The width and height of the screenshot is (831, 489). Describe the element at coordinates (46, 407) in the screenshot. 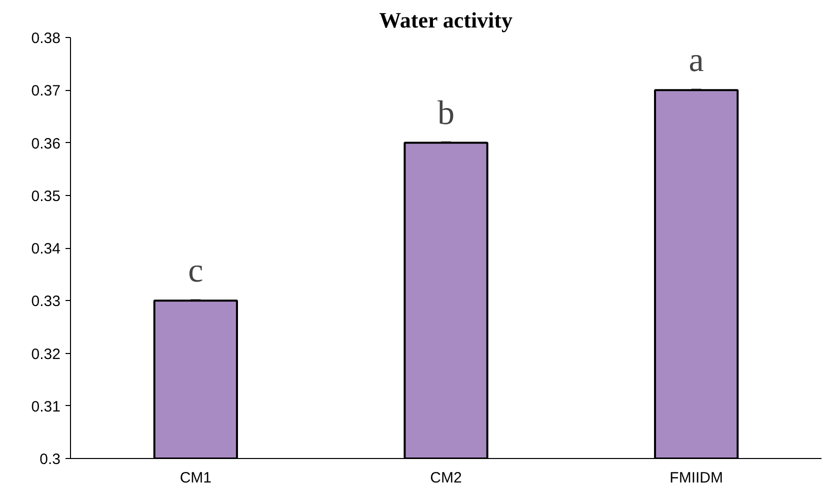

I see `y-tick-label: 0.31` at that location.